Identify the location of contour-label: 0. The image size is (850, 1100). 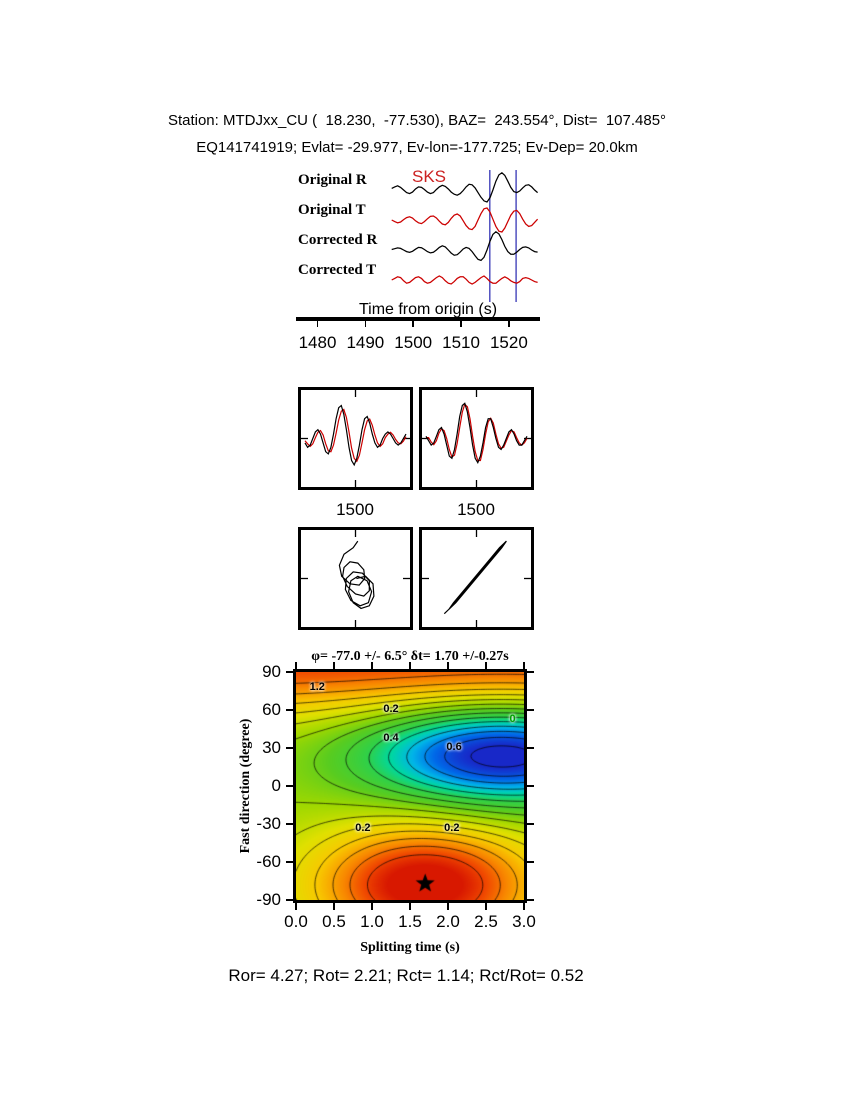
(512, 718).